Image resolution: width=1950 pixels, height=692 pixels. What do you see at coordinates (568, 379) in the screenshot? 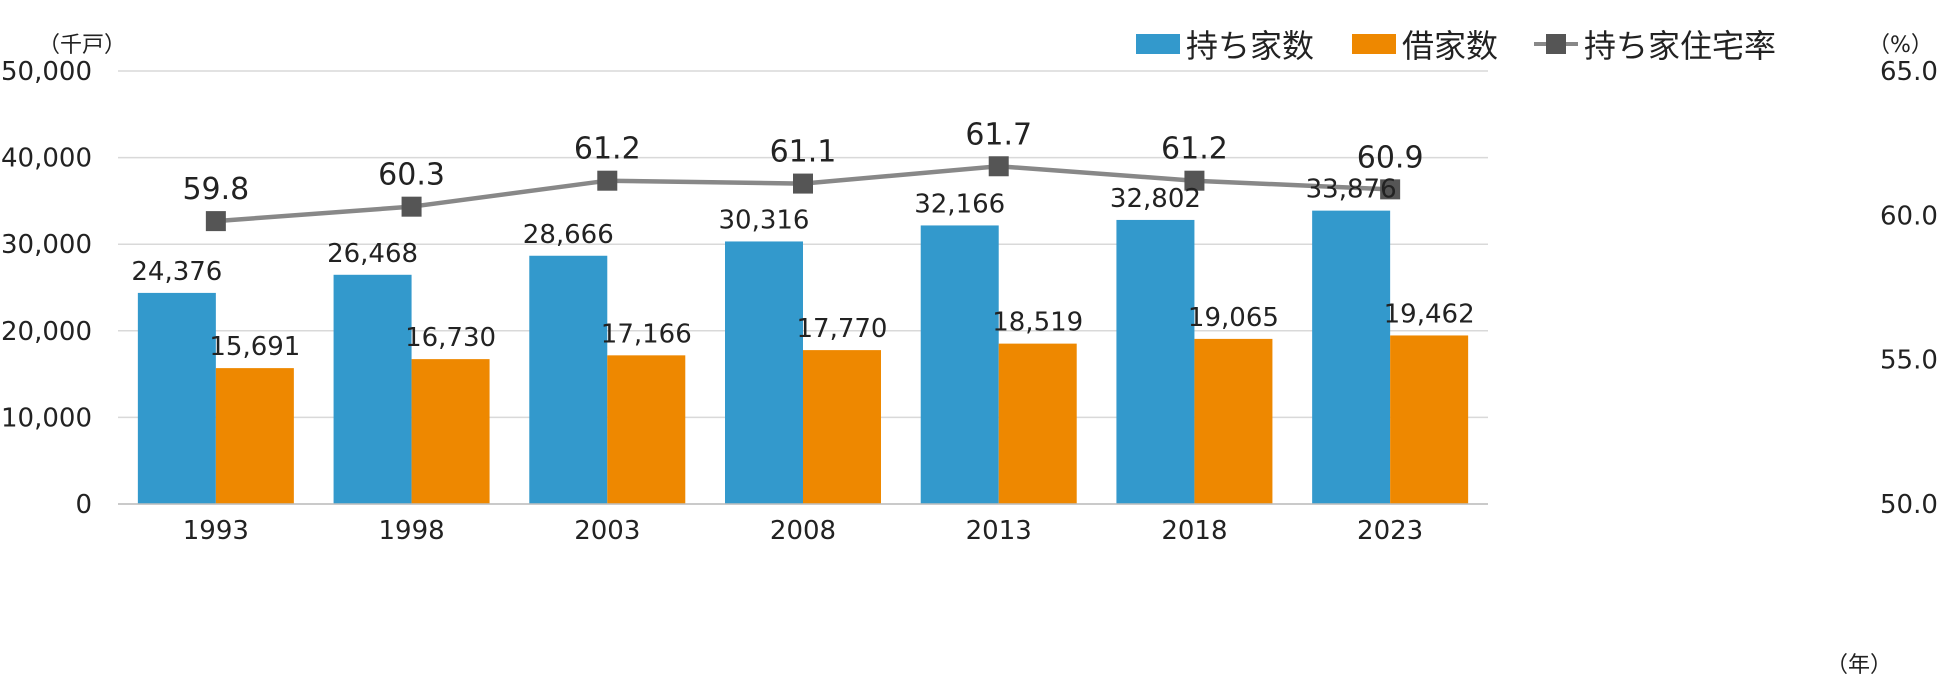
I see `bar-owned-2003` at bounding box center [568, 379].